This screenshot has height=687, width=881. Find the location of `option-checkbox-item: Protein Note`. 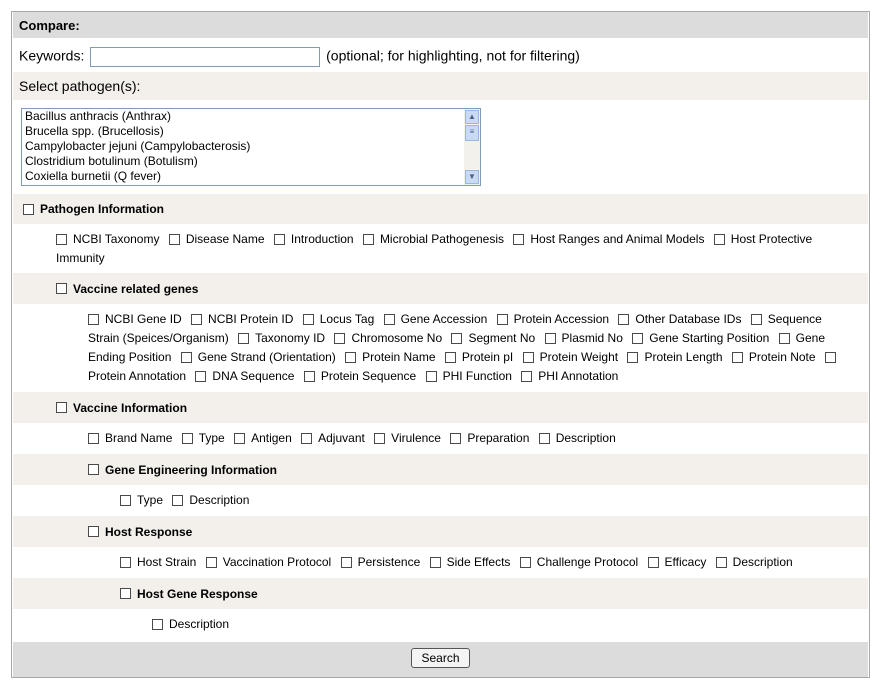

option-checkbox-item: Protein Note is located at coordinates (775, 357).